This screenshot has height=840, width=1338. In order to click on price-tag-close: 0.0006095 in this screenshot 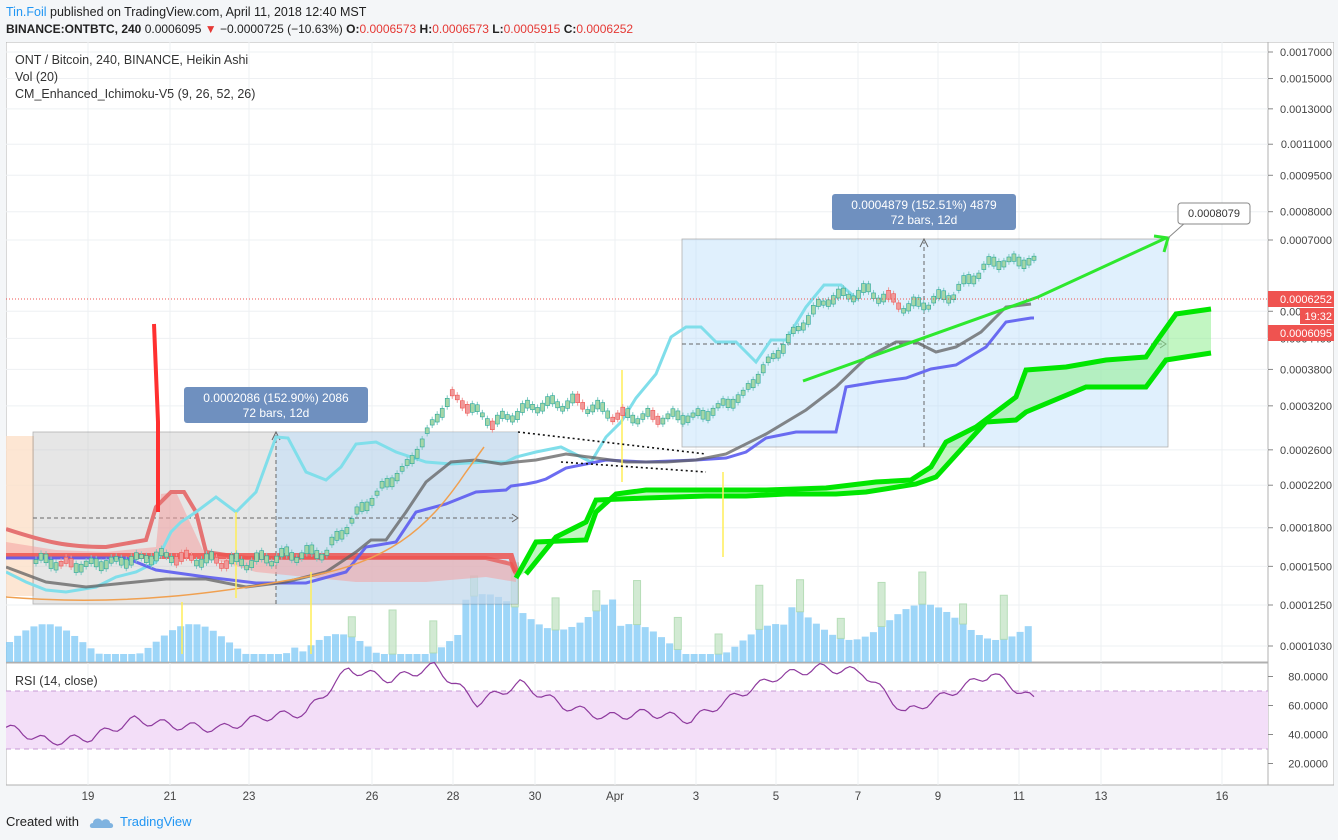, I will do `click(1306, 334)`.